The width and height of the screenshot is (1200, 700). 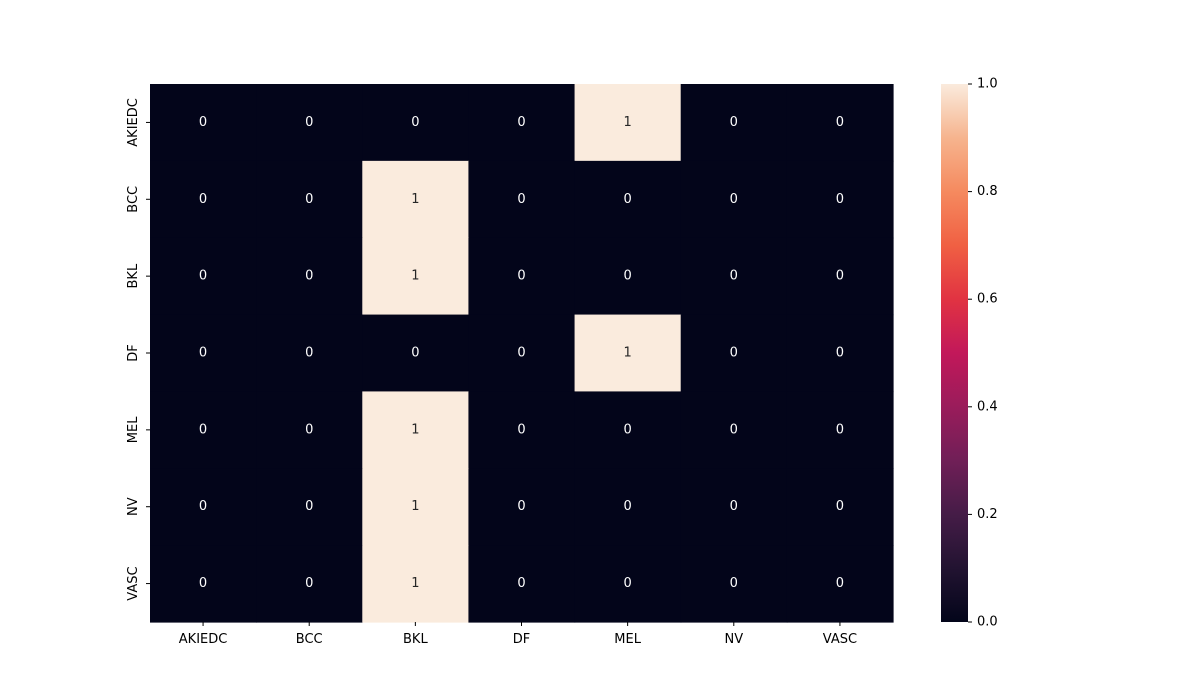 I want to click on x-axis: AKIEDC BCC BKL DF MEL NV VASC, so click(x=518, y=634).